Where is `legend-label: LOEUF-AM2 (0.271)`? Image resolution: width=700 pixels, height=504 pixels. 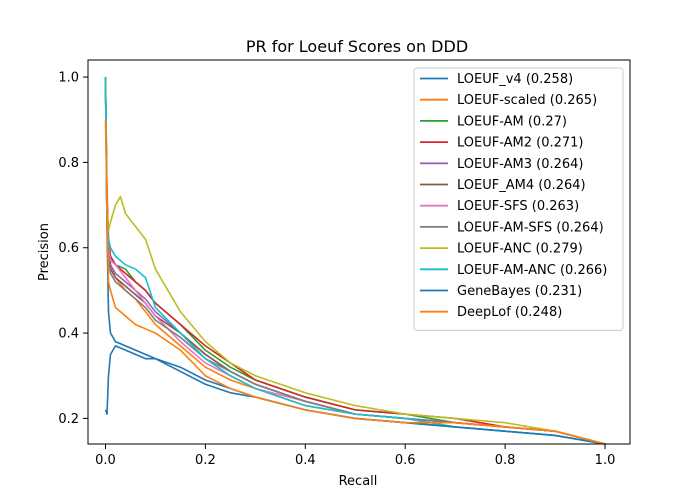
legend-label: LOEUF-AM2 (0.271) is located at coordinates (520, 143).